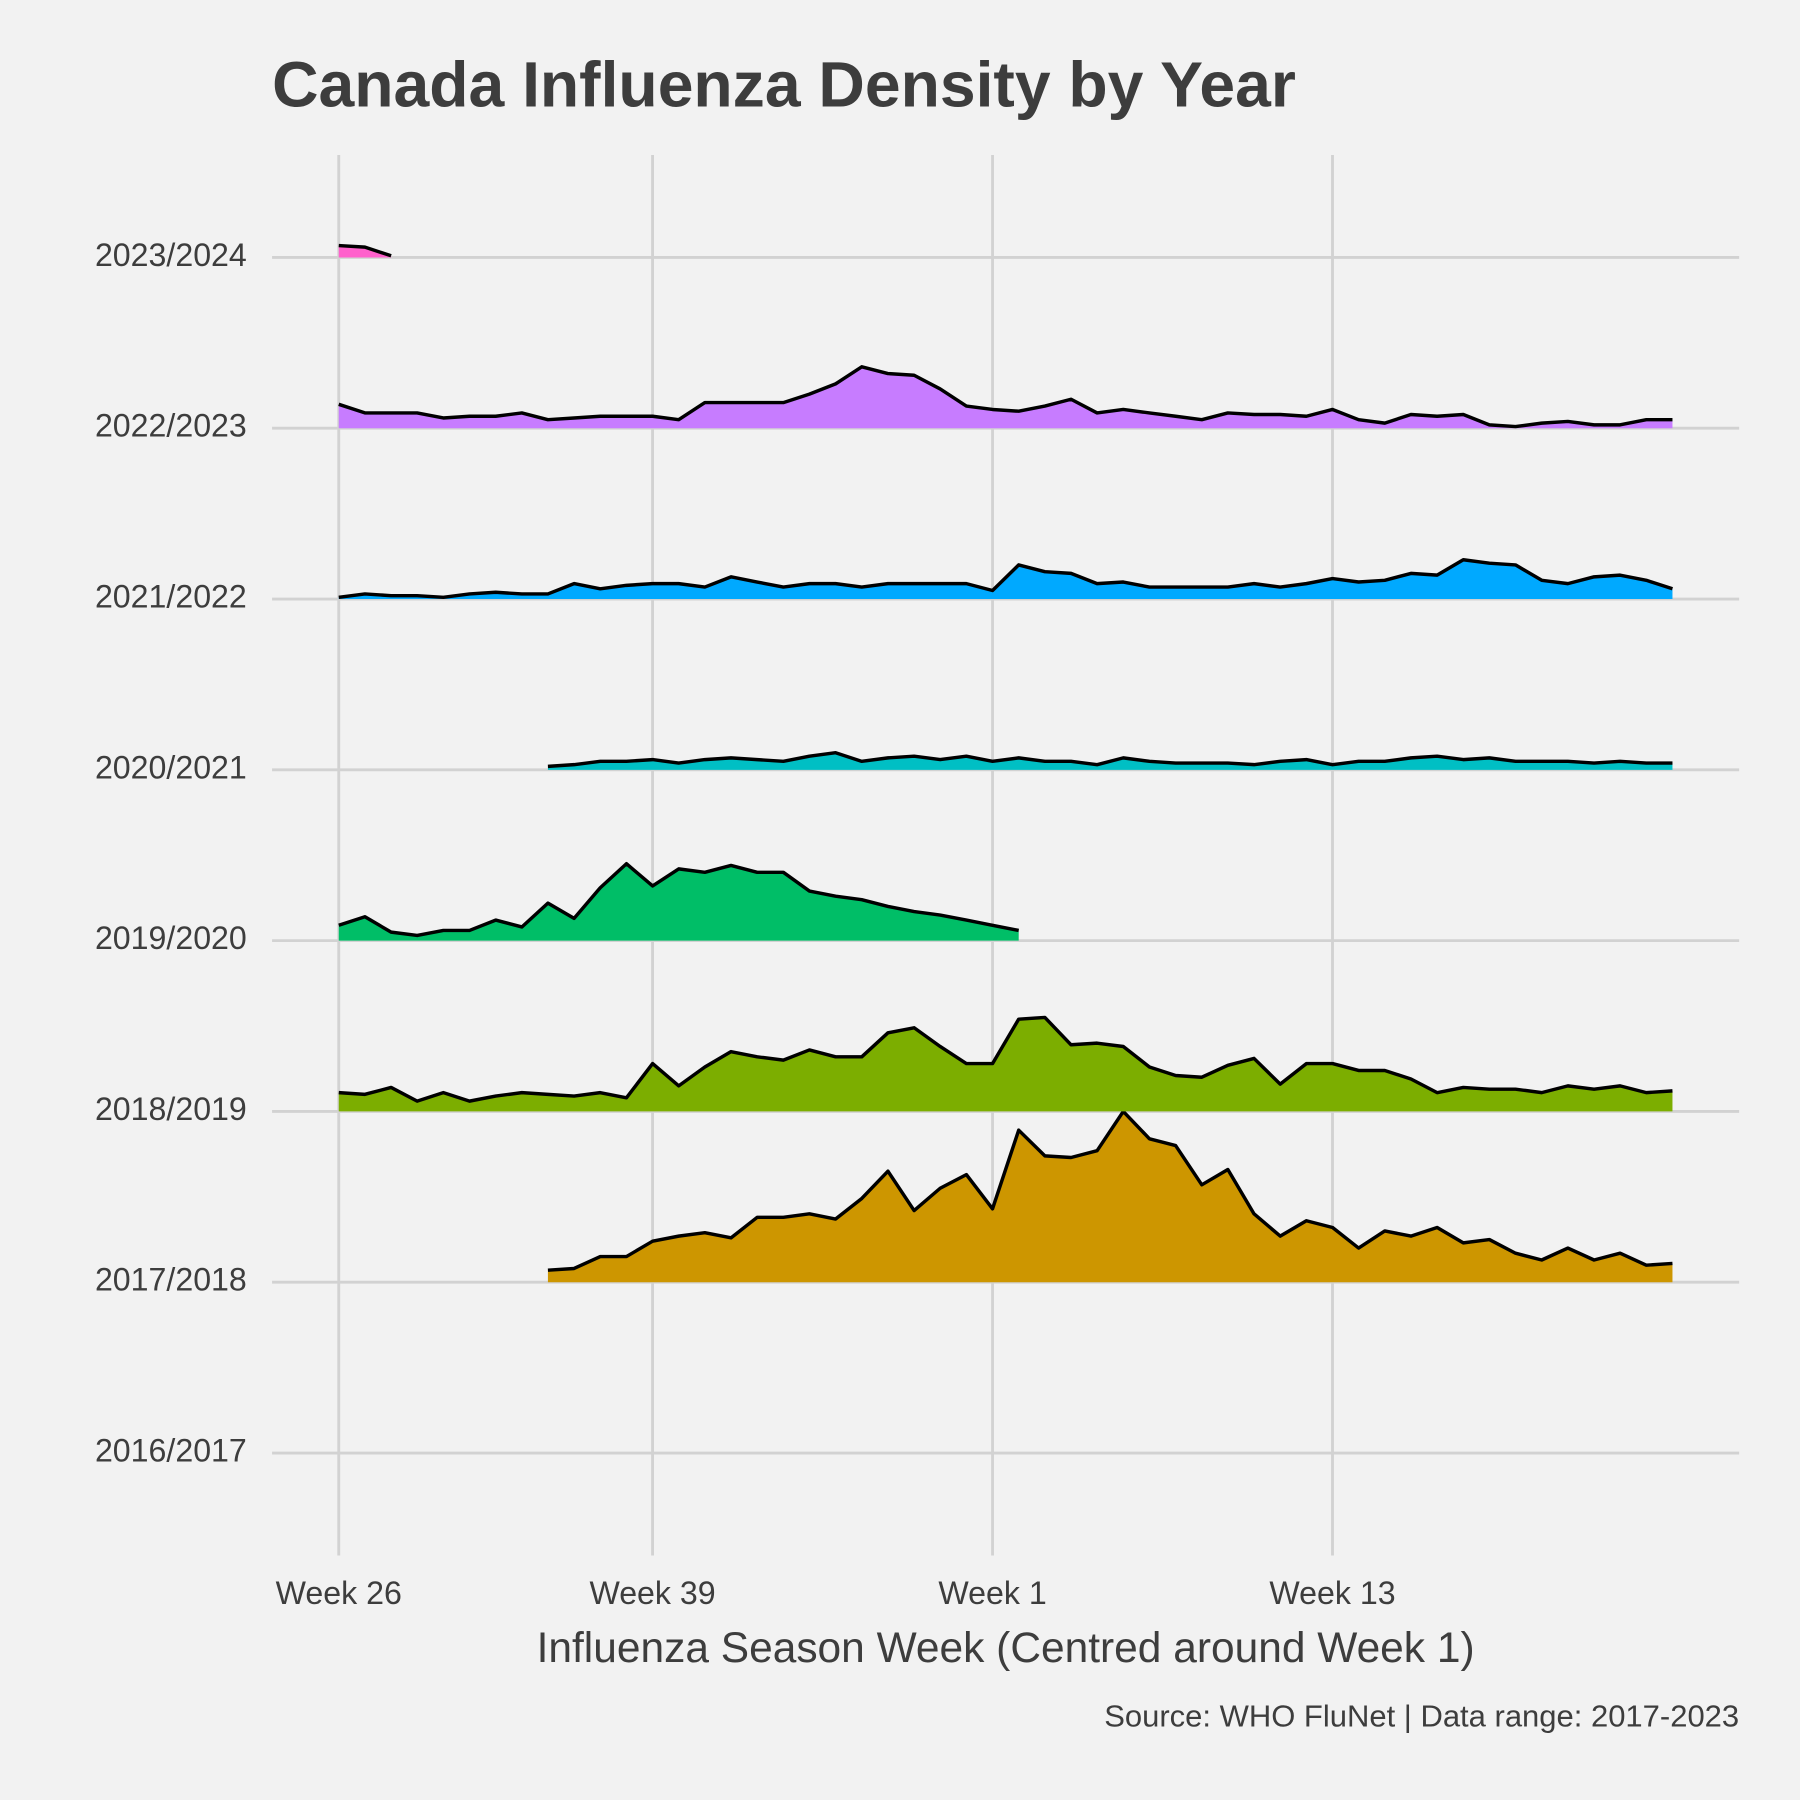  Describe the element at coordinates (992, 1593) in the screenshot. I see `x-tick-label: Week 1` at that location.